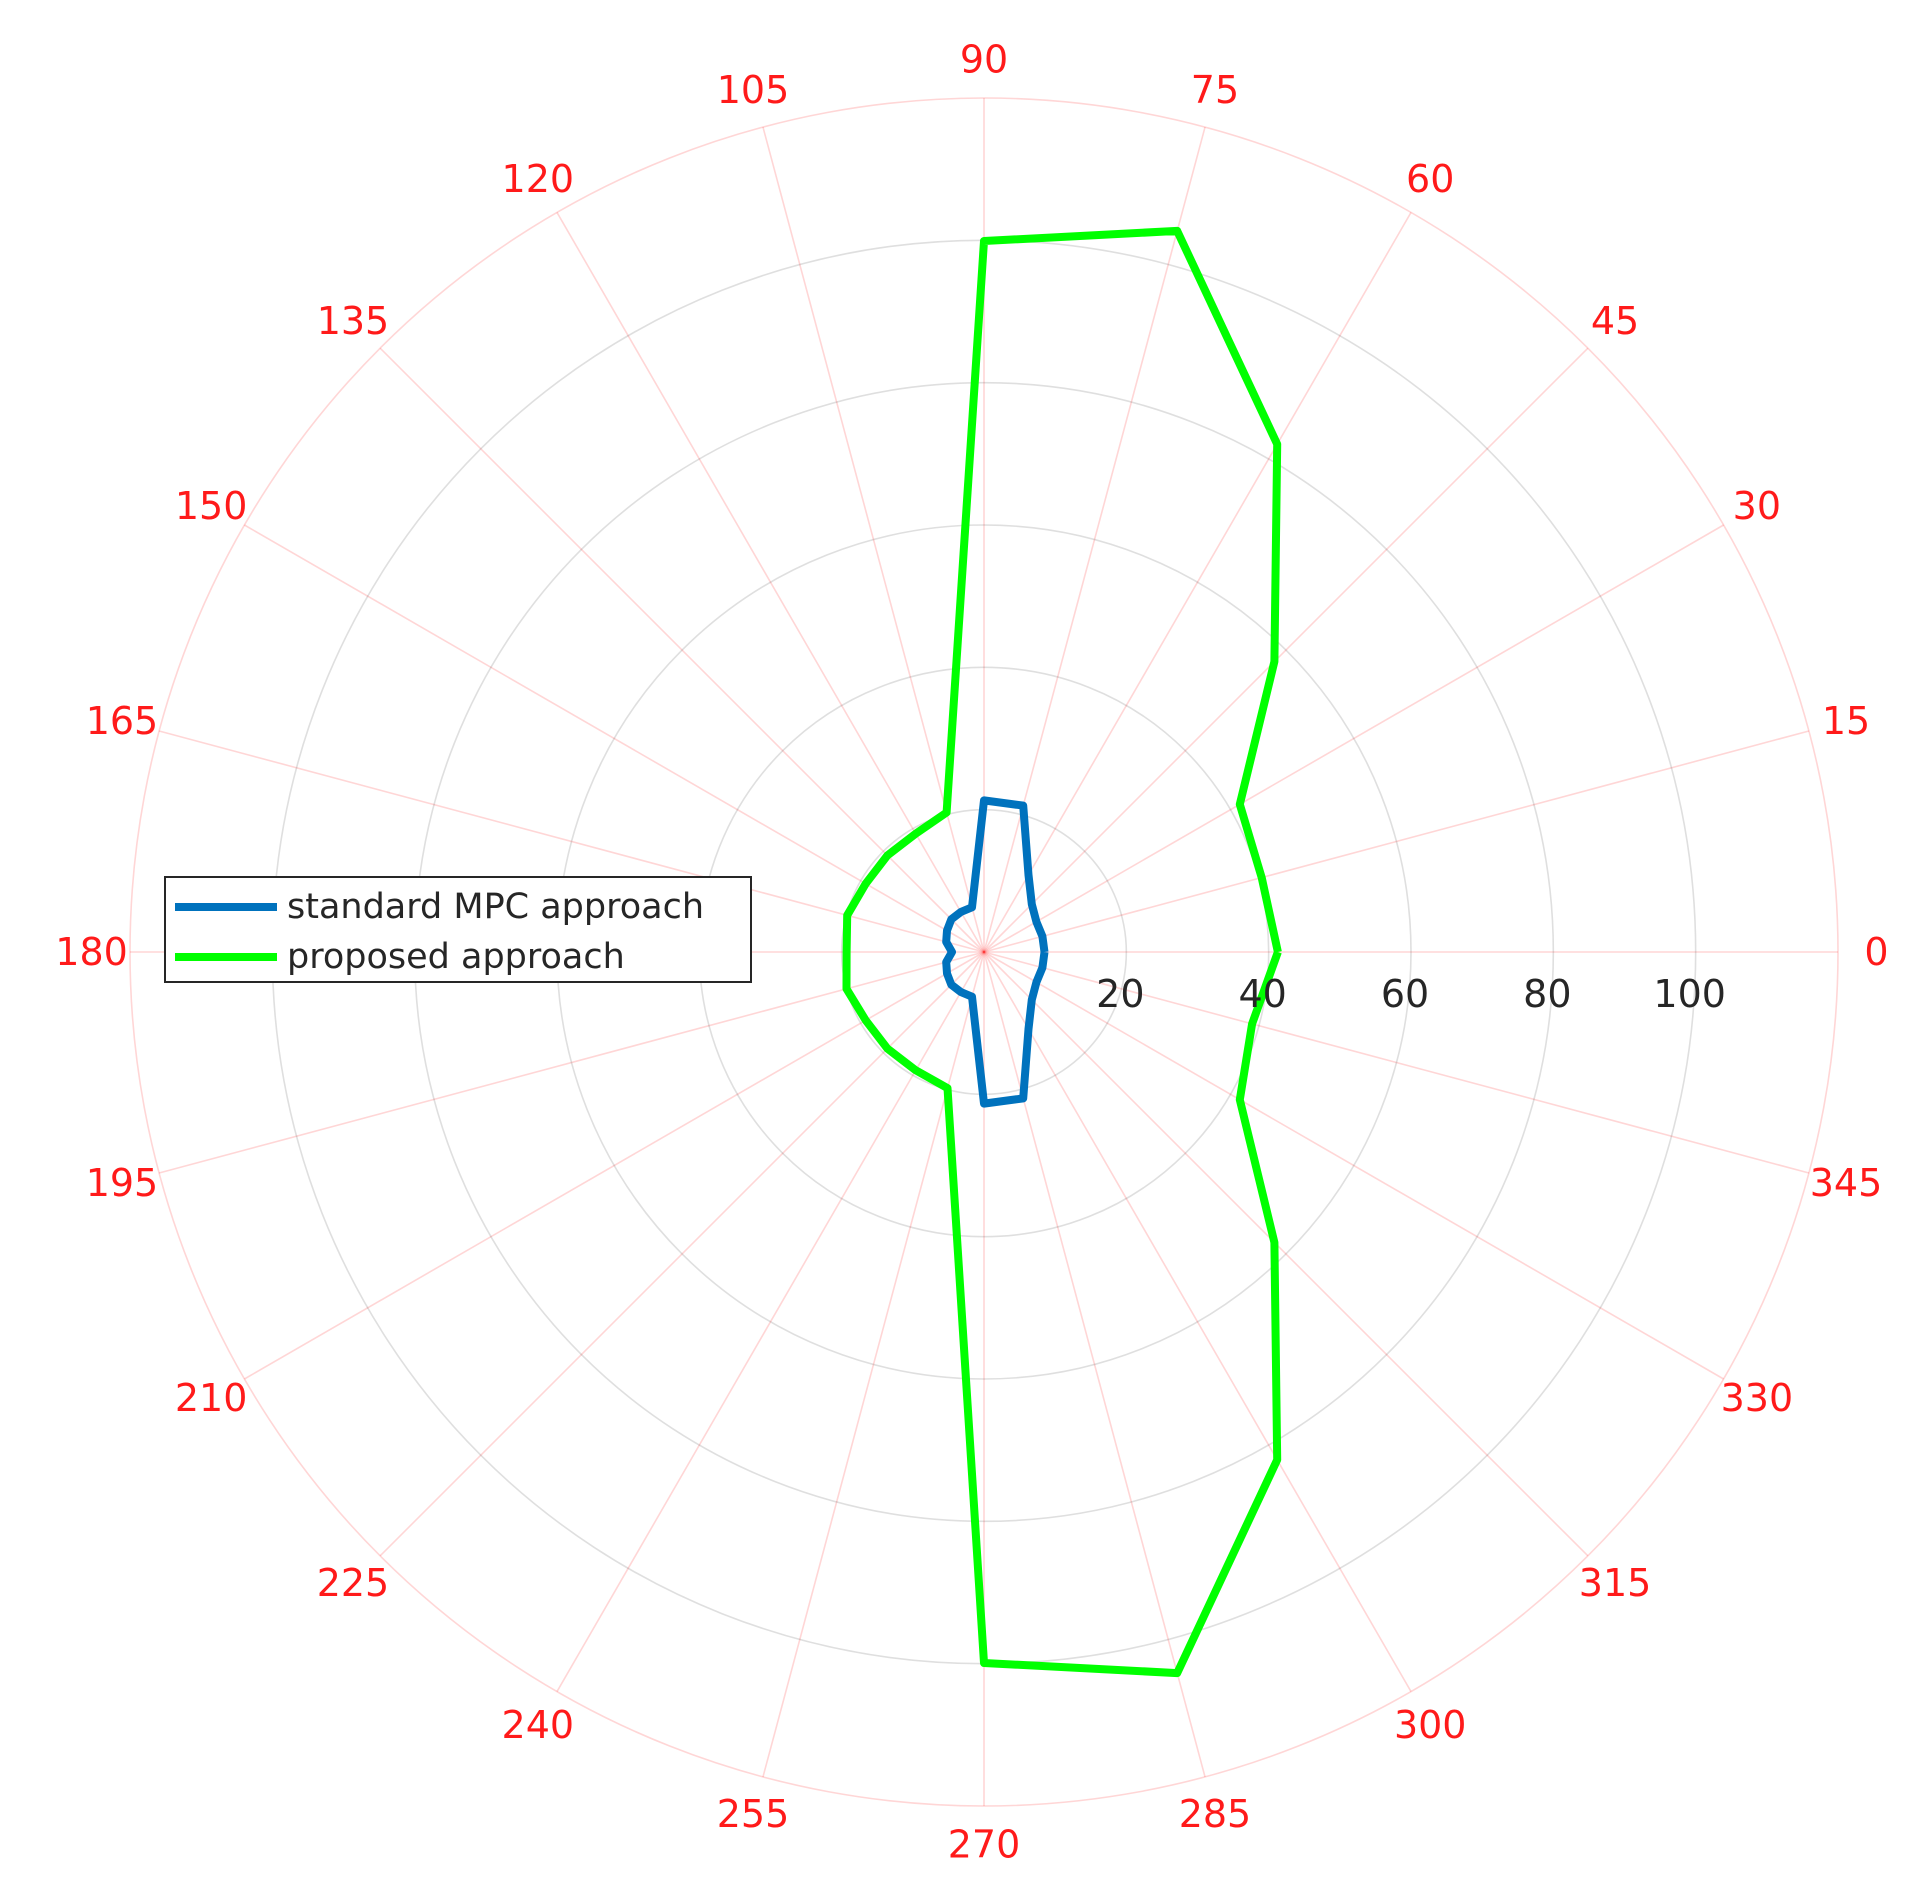 Image resolution: width=1931 pixels, height=1902 pixels. What do you see at coordinates (122, 721) in the screenshot?
I see `theta-tick-label-165: 165` at bounding box center [122, 721].